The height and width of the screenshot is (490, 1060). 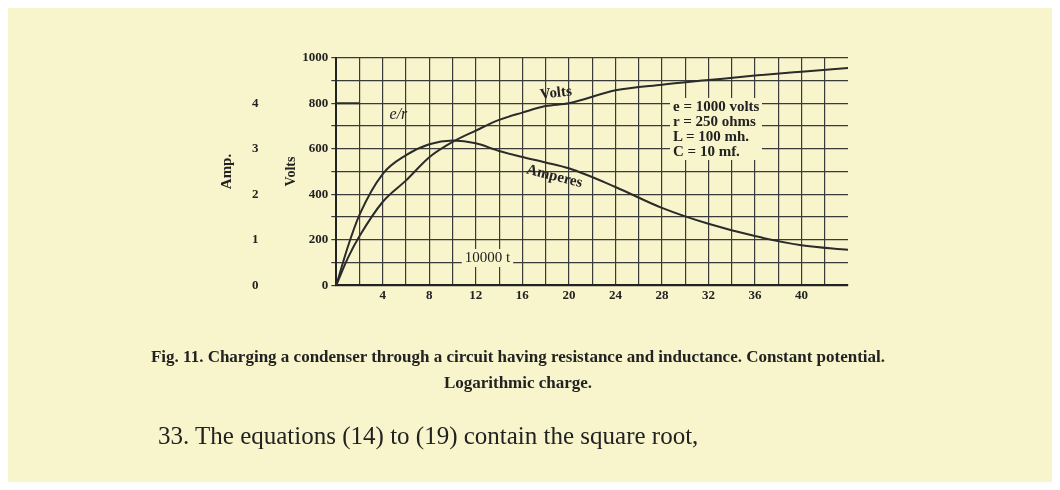 I want to click on y2-tick-label: 3, so click(x=255, y=148).